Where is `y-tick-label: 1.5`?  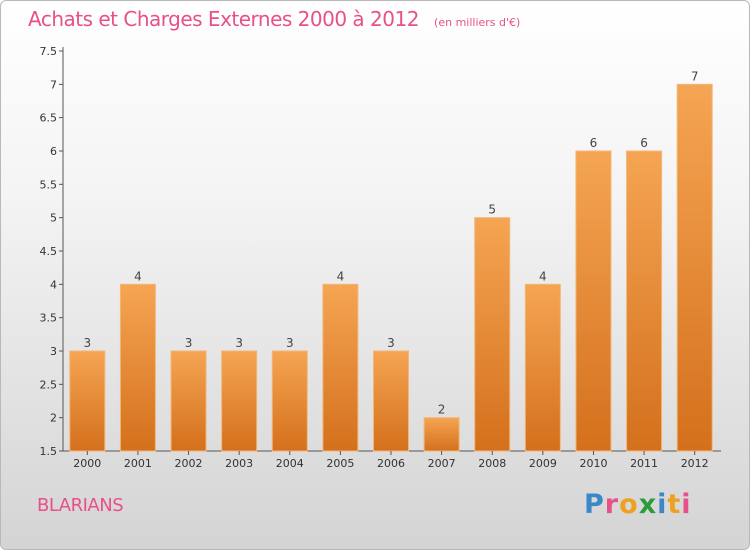 y-tick-label: 1.5 is located at coordinates (49, 451).